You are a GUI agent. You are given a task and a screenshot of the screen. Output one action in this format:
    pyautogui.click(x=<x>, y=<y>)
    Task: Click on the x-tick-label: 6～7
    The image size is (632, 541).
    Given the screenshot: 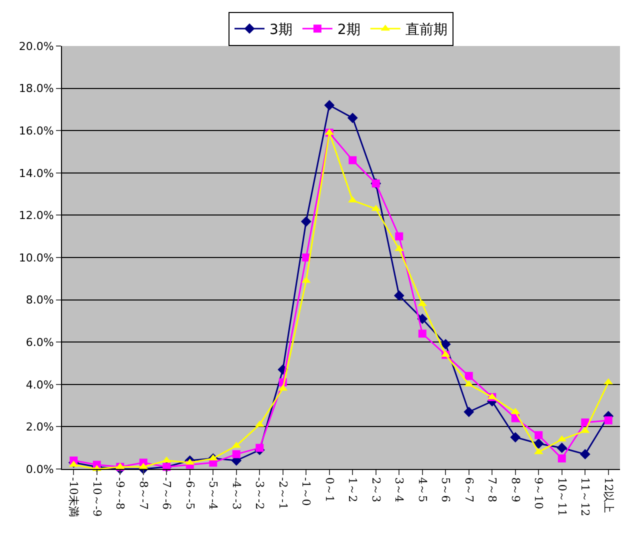 What is the action you would take?
    pyautogui.click(x=469, y=489)
    